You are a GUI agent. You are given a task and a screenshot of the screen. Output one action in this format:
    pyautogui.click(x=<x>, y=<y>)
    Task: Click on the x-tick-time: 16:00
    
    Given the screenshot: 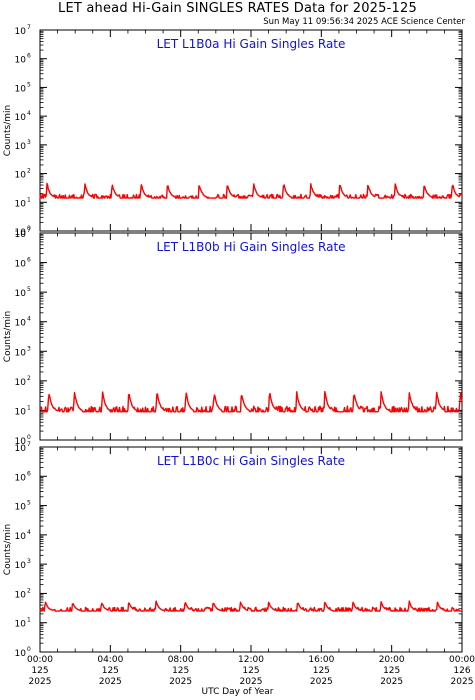 What is the action you would take?
    pyautogui.click(x=321, y=660)
    